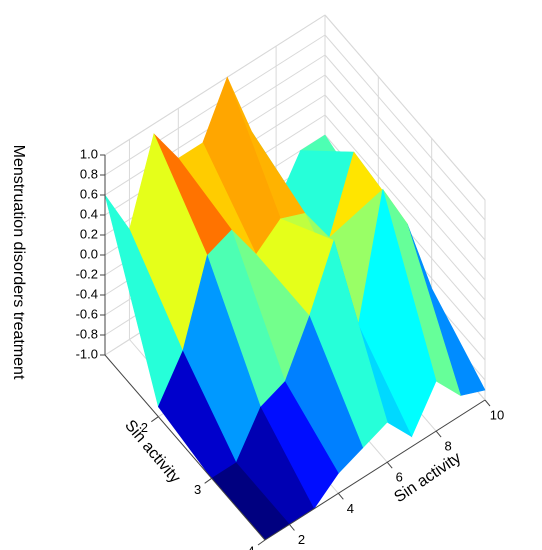  I want to click on x-tick-label: 3, so click(197, 489).